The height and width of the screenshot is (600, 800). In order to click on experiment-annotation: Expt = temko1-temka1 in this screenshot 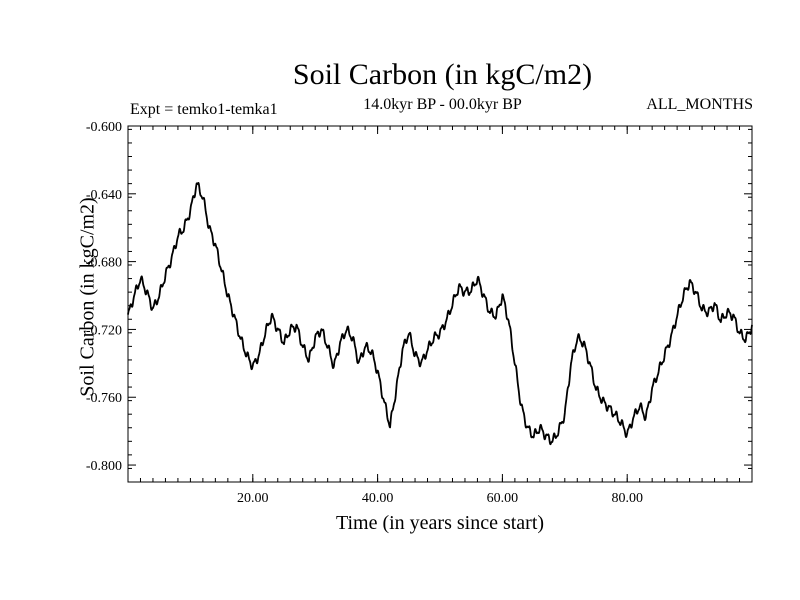, I will do `click(204, 109)`.